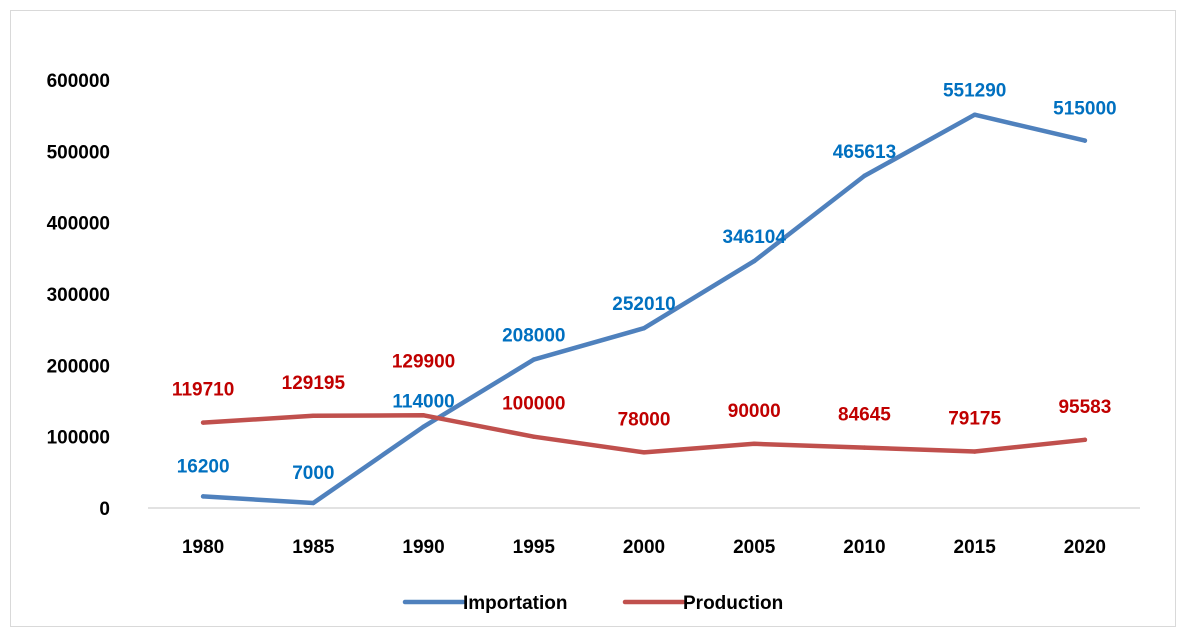 The width and height of the screenshot is (1188, 637). Describe the element at coordinates (733, 603) in the screenshot. I see `legend-label: Production` at that location.